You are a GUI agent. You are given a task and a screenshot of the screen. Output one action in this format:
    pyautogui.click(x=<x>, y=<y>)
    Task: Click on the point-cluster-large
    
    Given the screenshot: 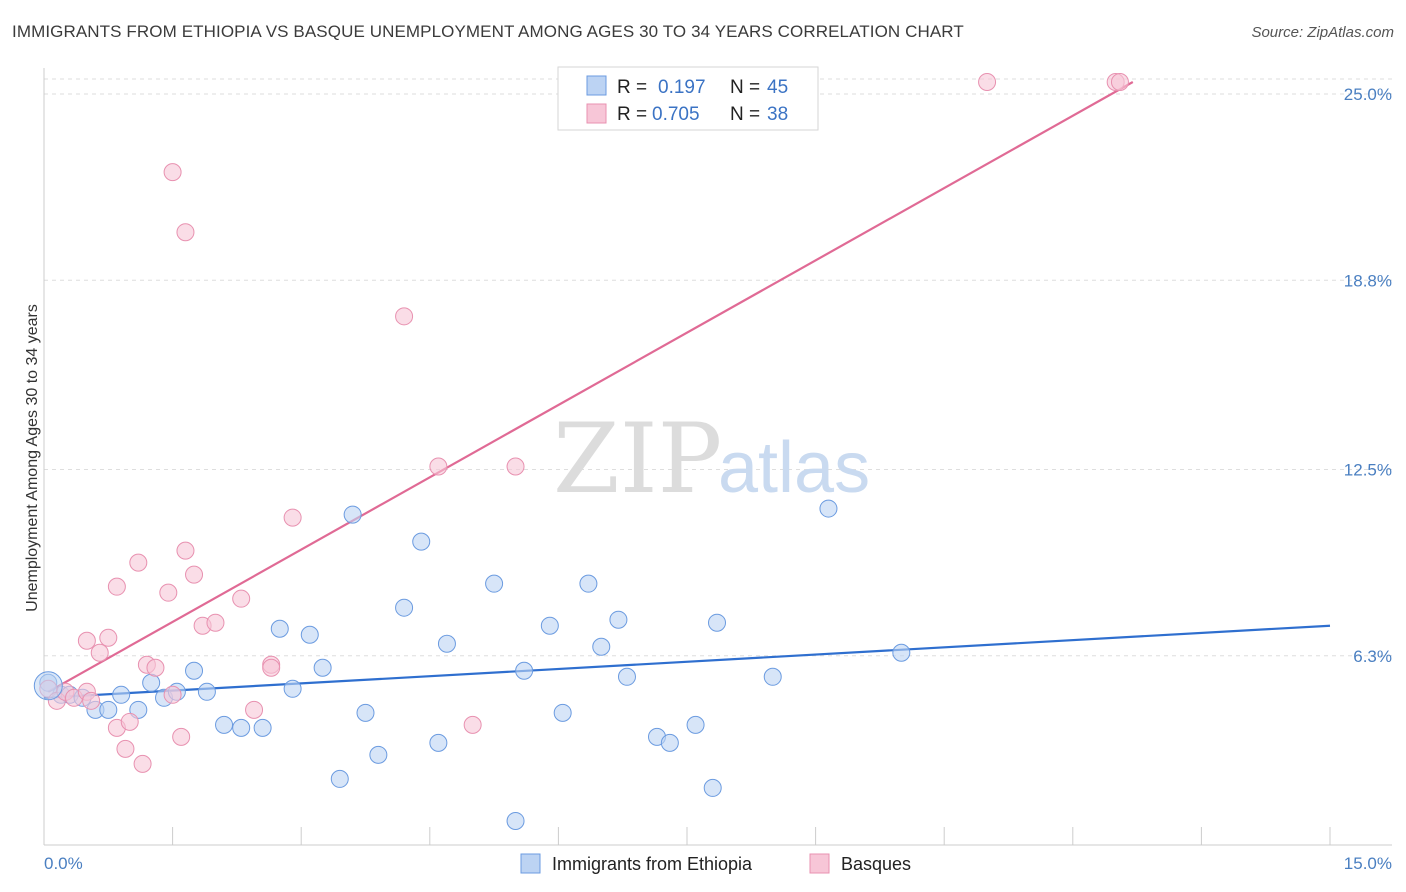 What is the action you would take?
    pyautogui.click(x=48, y=686)
    